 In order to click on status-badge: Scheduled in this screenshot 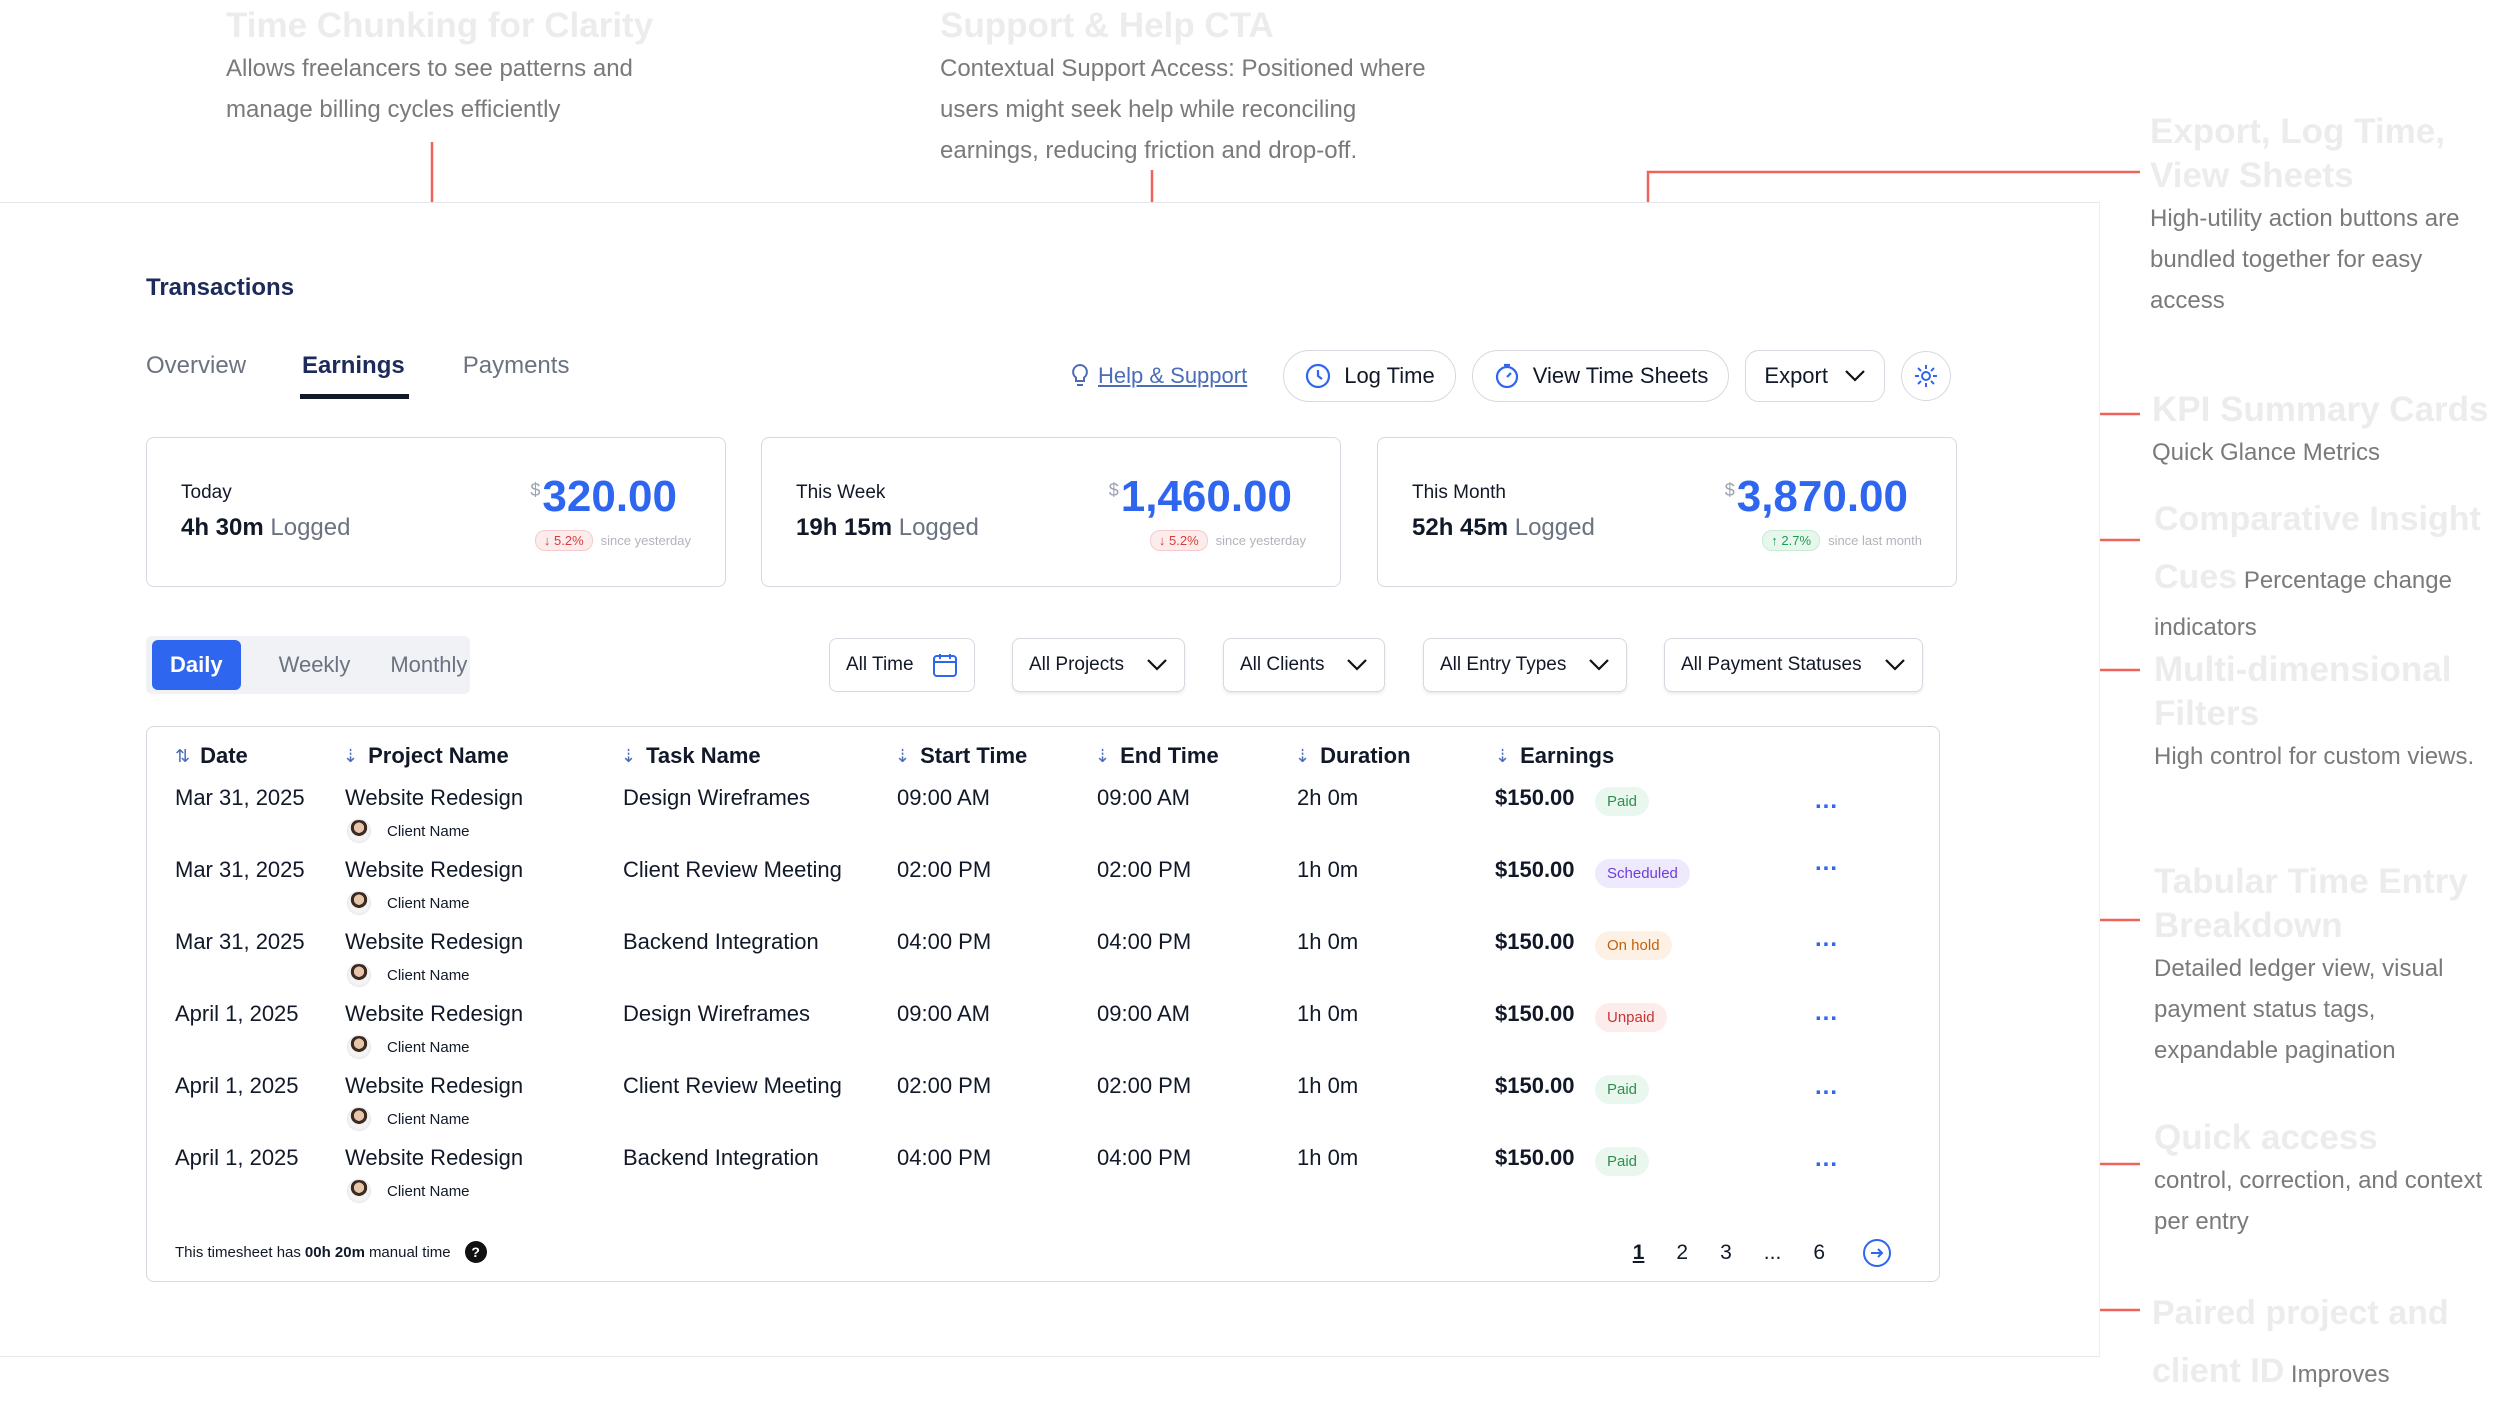, I will do `click(1642, 873)`.